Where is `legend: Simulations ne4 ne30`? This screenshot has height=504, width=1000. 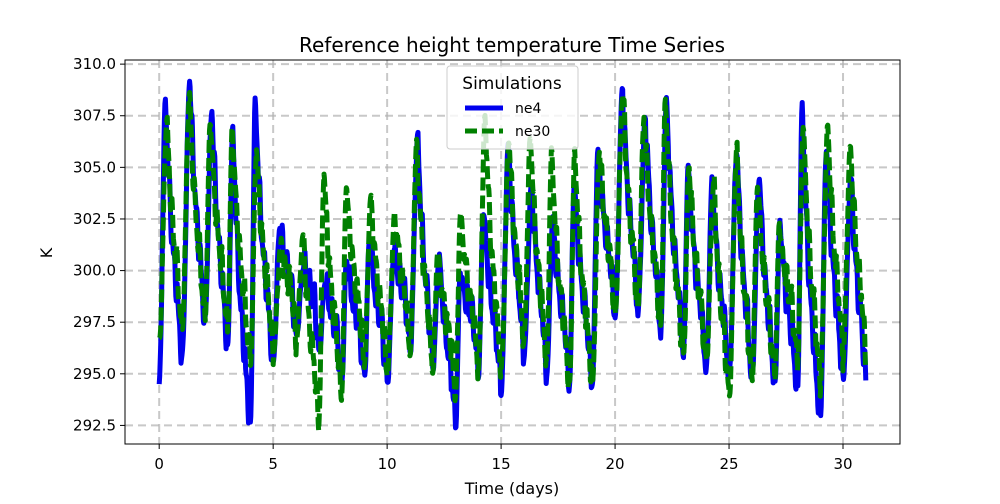 legend: Simulations ne4 ne30 is located at coordinates (512, 107).